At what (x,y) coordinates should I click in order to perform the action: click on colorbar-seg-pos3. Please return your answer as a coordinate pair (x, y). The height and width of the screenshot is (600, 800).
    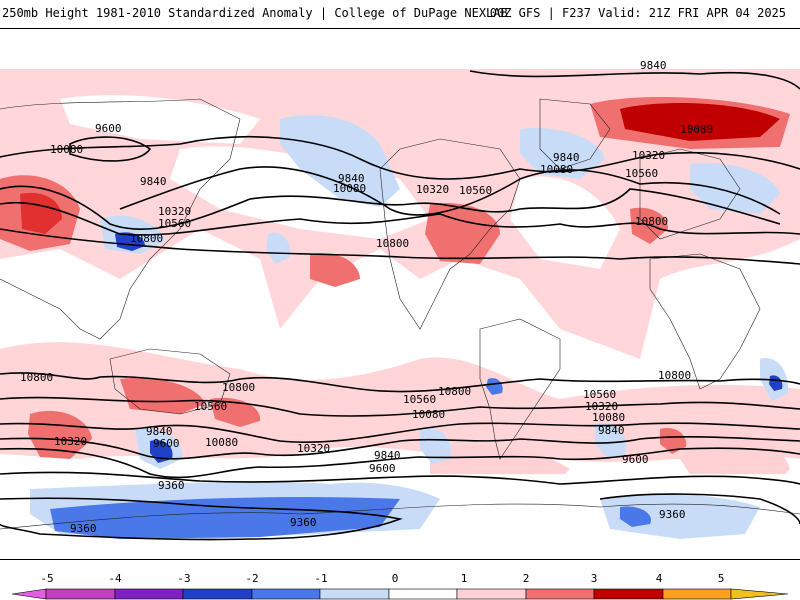
    Looking at the image, I should click on (628, 594).